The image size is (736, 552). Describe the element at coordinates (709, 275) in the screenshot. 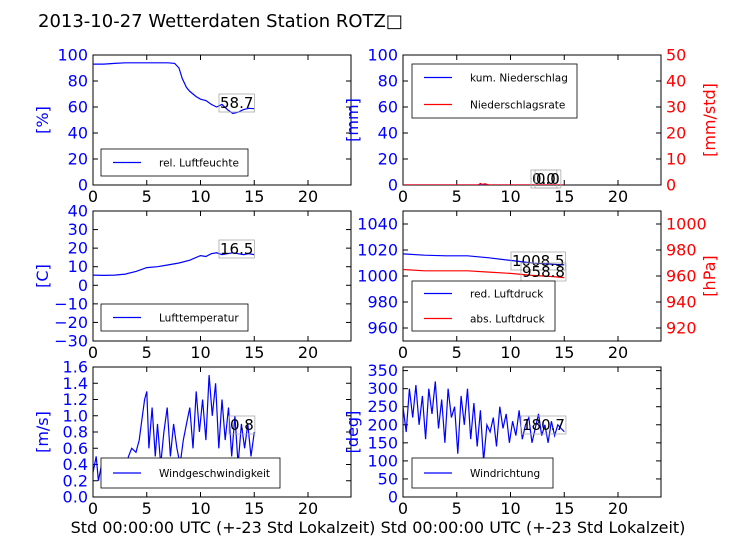

I see `y-right-axis-label: [hPa]` at that location.